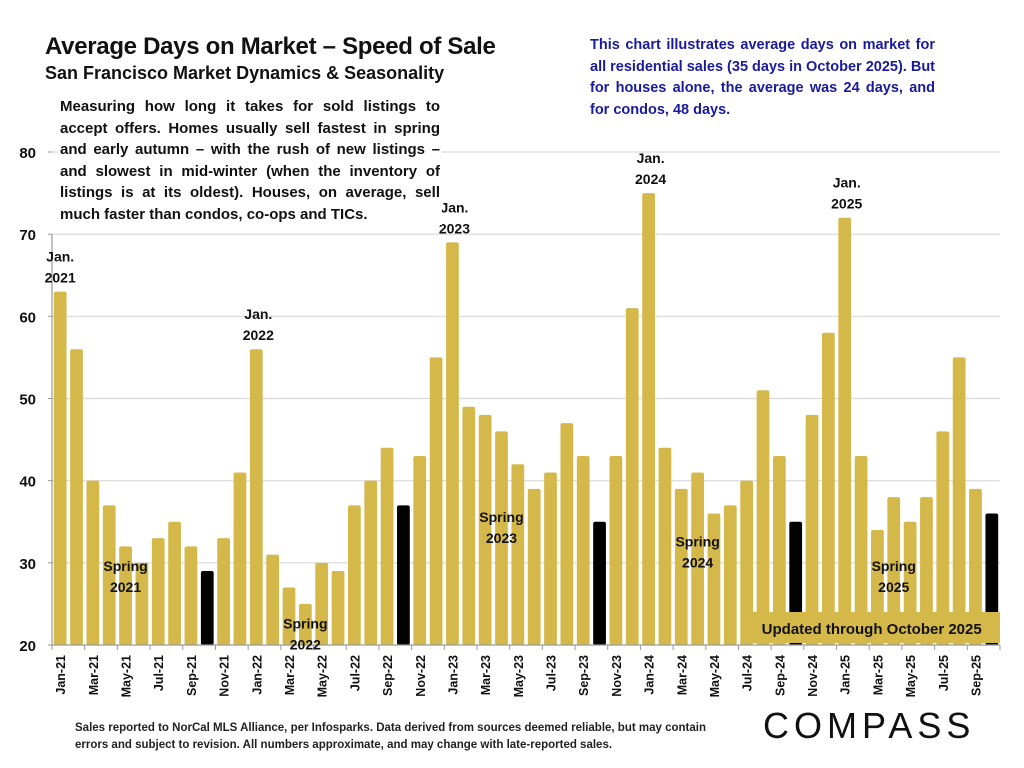 The image size is (1024, 768). What do you see at coordinates (27, 482) in the screenshot?
I see `y-tick-label: 40` at bounding box center [27, 482].